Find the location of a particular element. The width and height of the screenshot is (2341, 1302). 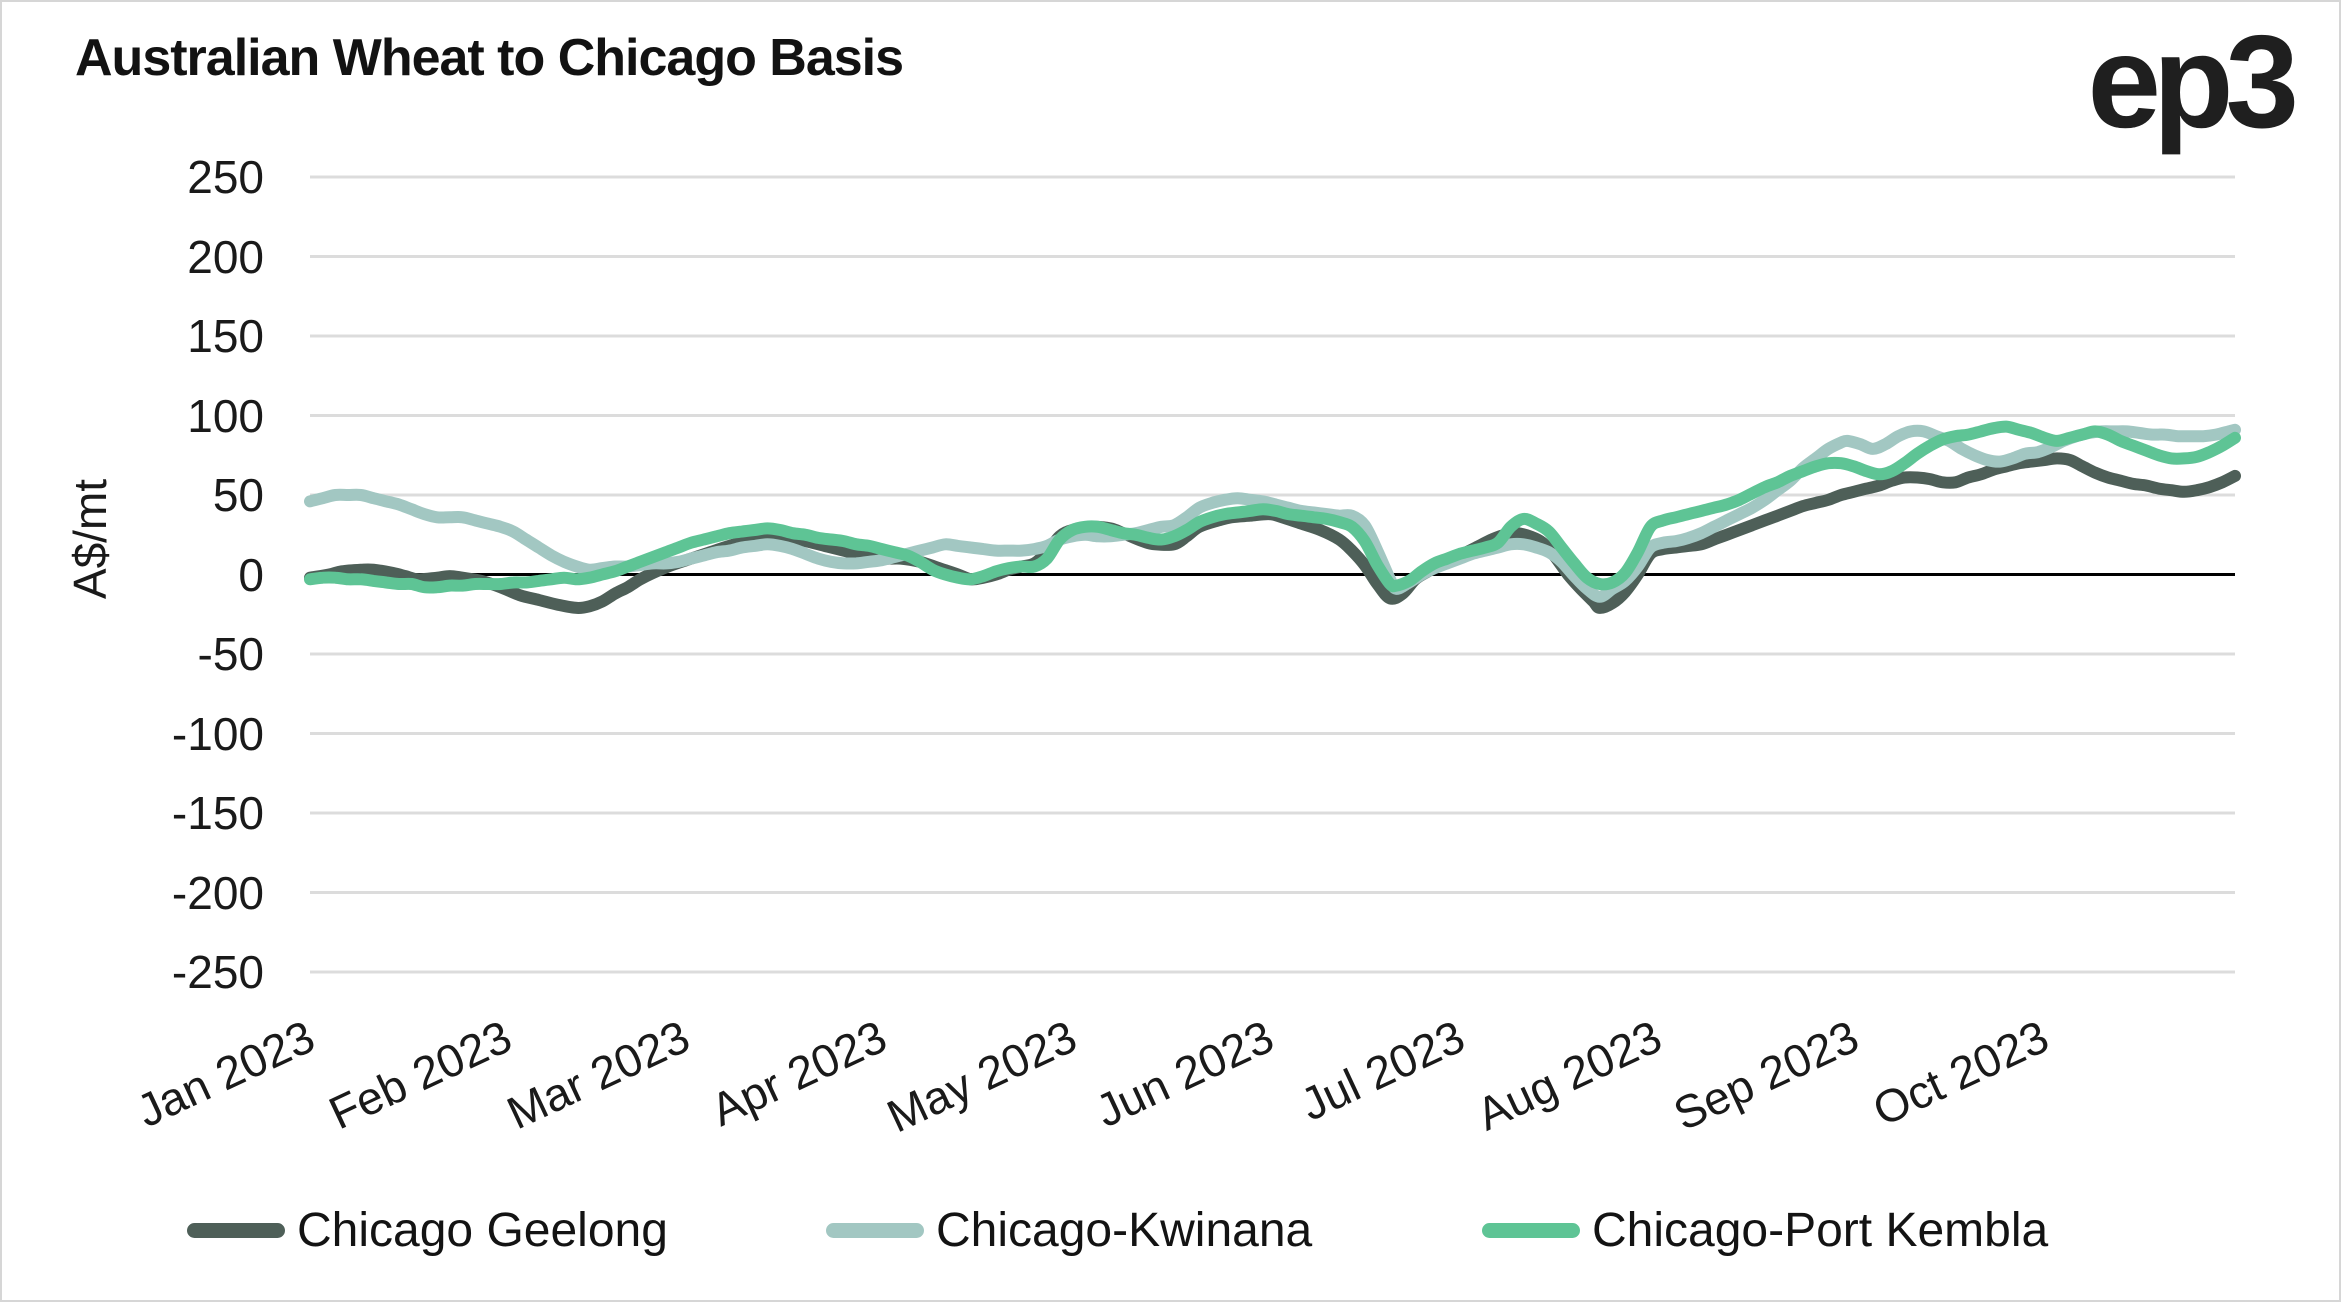

legend-item-chicago-geelong: Chicago Geelong is located at coordinates (427, 1230).